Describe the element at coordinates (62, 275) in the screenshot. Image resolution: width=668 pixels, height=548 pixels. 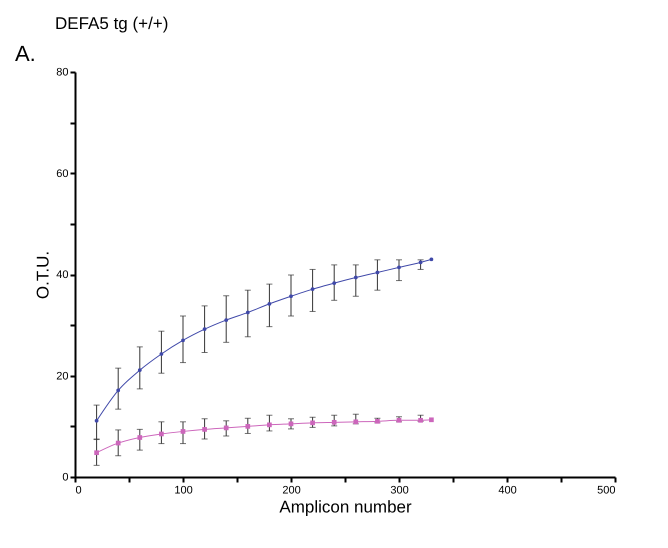
I see `y-tick-label: 40` at that location.